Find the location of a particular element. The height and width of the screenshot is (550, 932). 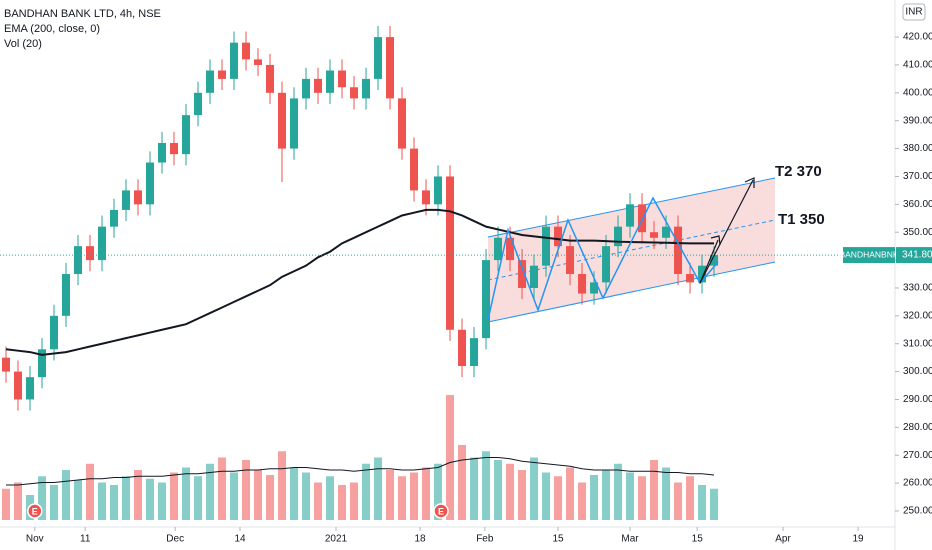

earnings-label: E is located at coordinates (441, 511).